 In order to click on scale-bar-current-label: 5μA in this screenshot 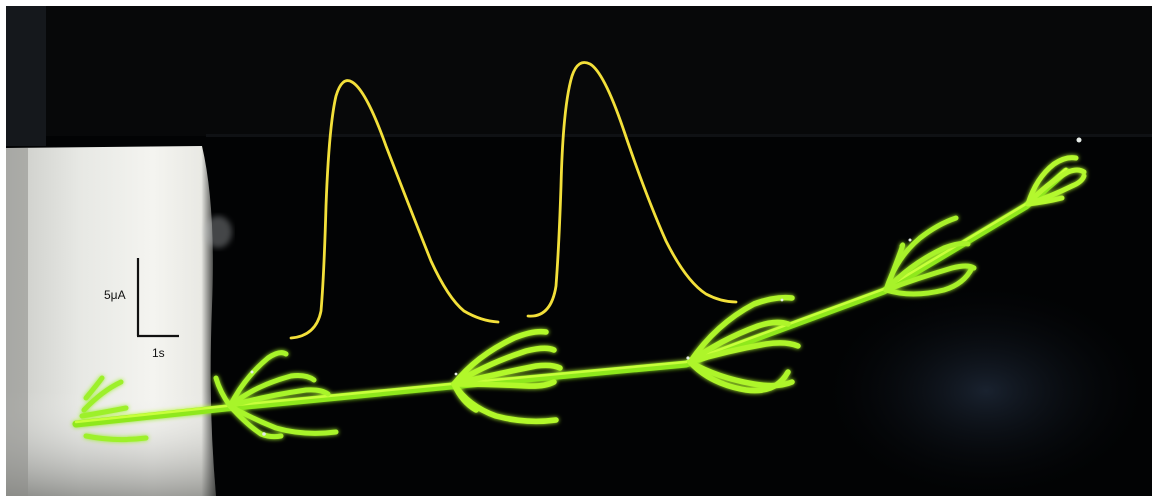, I will do `click(115, 295)`.